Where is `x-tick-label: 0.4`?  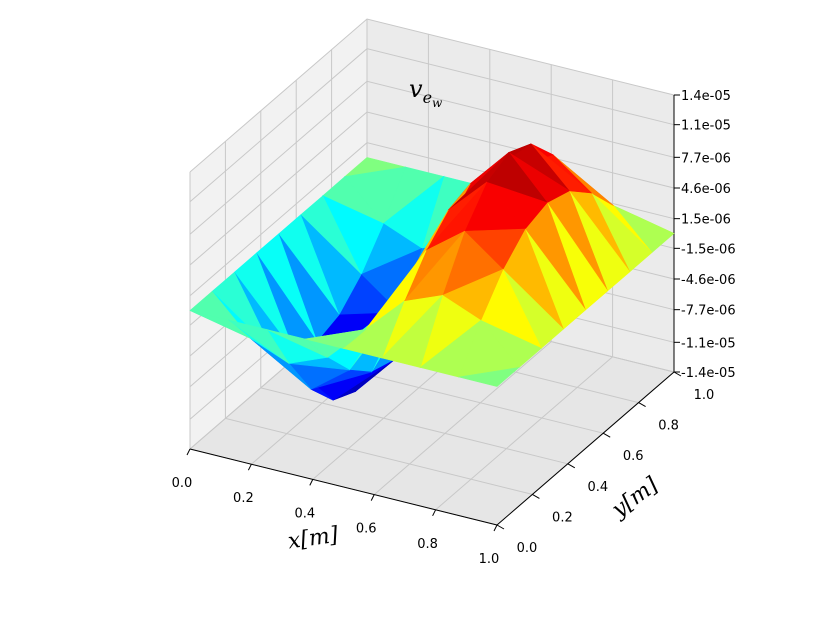 x-tick-label: 0.4 is located at coordinates (304, 513).